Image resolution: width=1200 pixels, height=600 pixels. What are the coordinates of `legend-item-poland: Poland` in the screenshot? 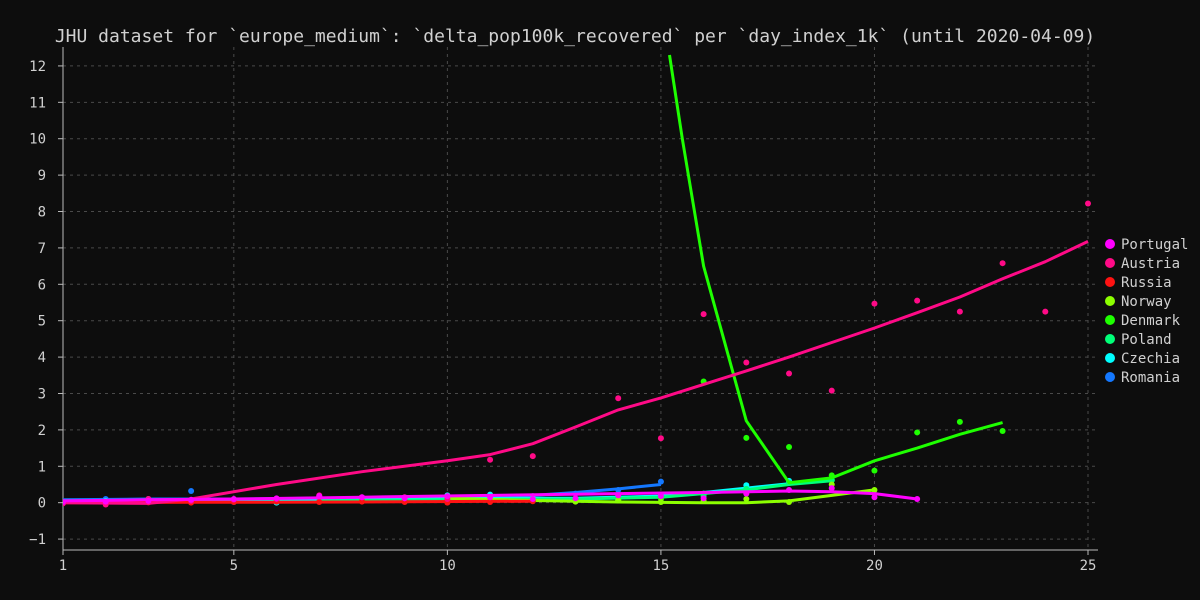 It's located at (1138, 340).